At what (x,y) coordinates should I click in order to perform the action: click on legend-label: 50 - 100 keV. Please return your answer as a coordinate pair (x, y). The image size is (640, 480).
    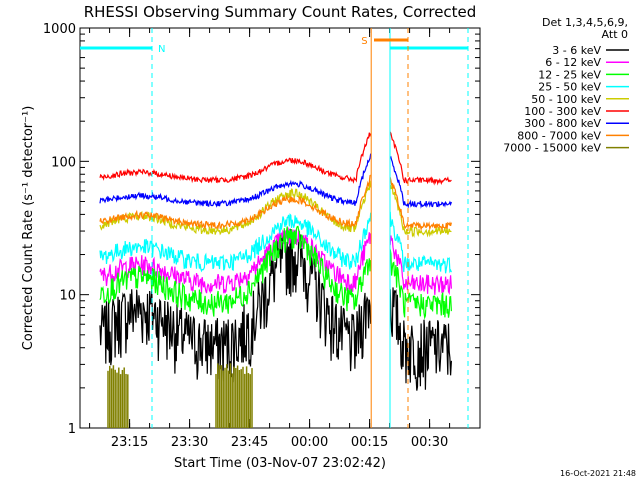
    Looking at the image, I should click on (566, 99).